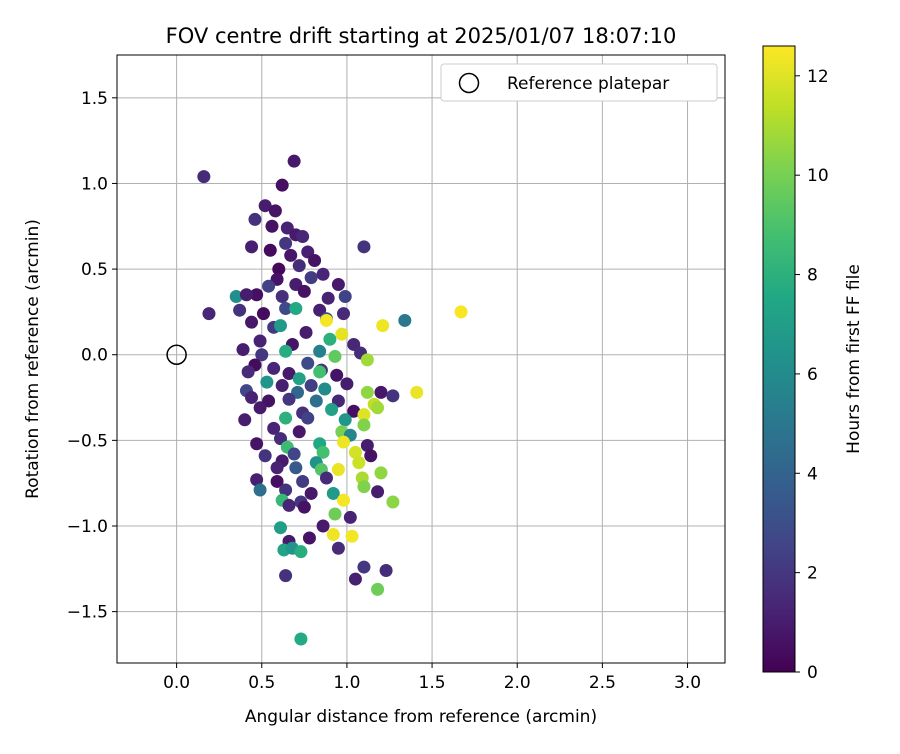 The width and height of the screenshot is (900, 754). What do you see at coordinates (854, 359) in the screenshot?
I see `colorbar-label: Hours from first FF file` at bounding box center [854, 359].